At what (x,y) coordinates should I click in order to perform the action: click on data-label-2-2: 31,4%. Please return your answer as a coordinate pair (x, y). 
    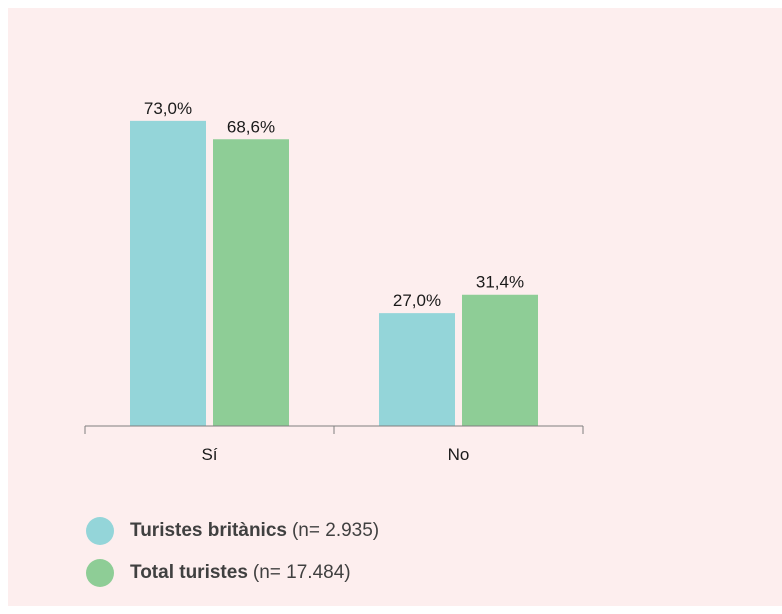
    Looking at the image, I should click on (500, 282).